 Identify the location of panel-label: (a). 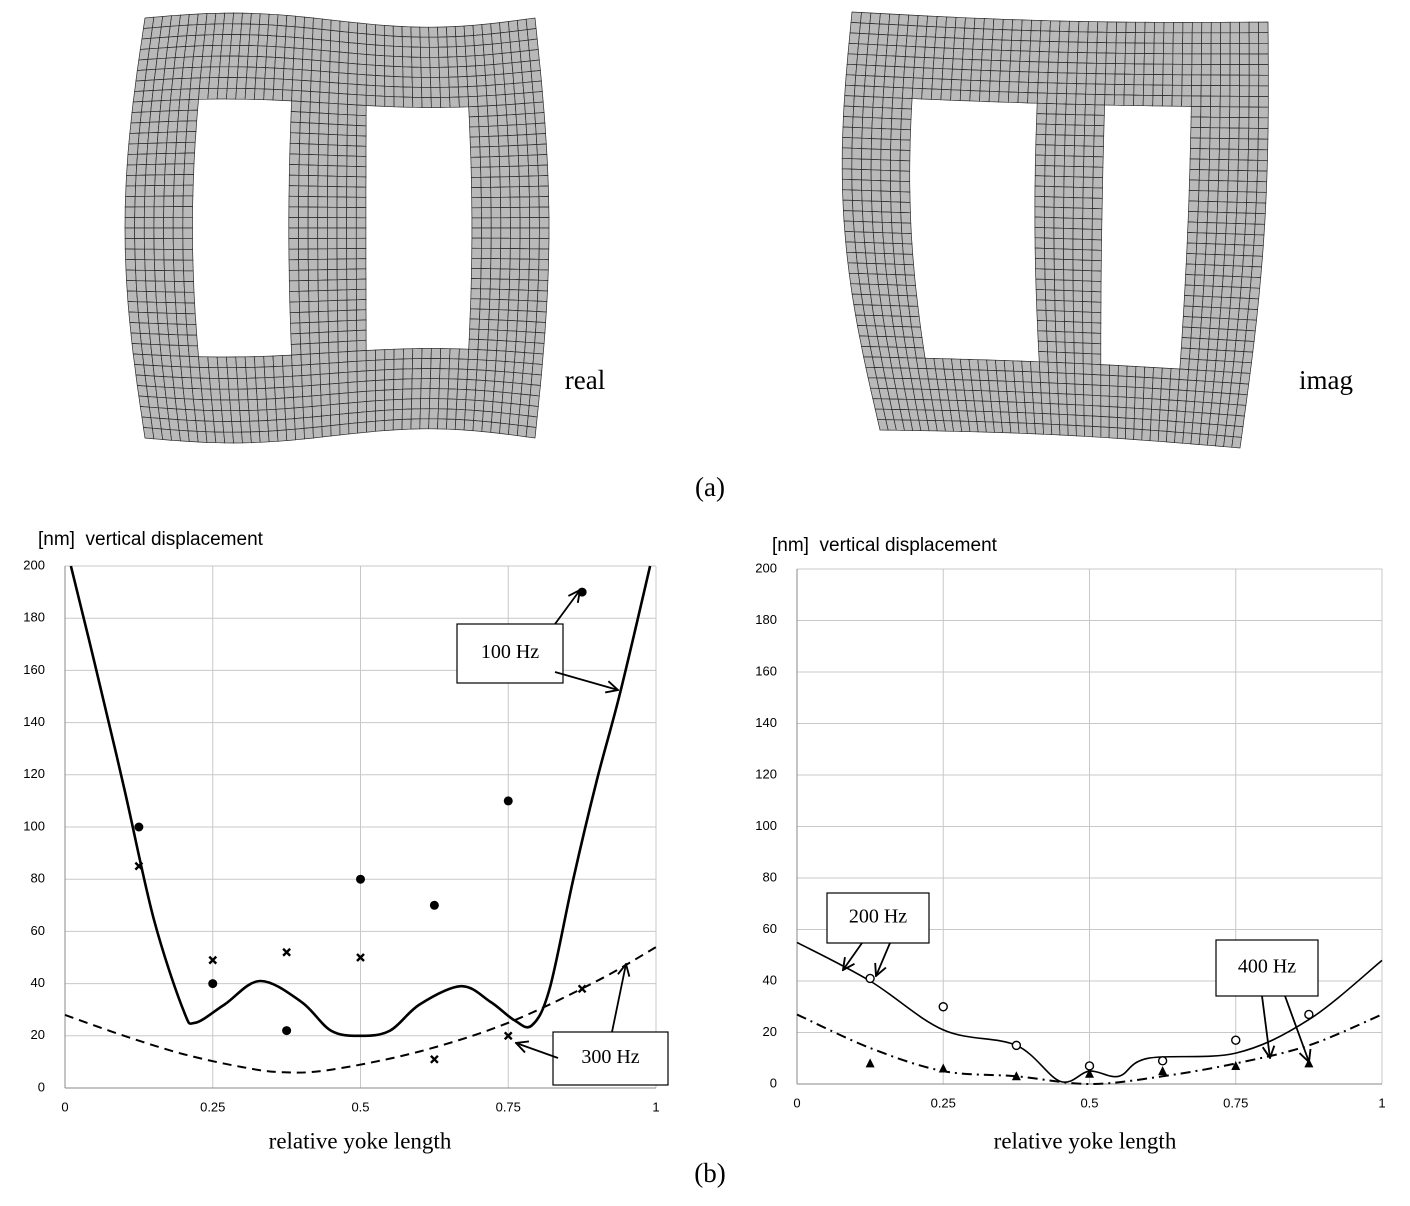
(710, 487).